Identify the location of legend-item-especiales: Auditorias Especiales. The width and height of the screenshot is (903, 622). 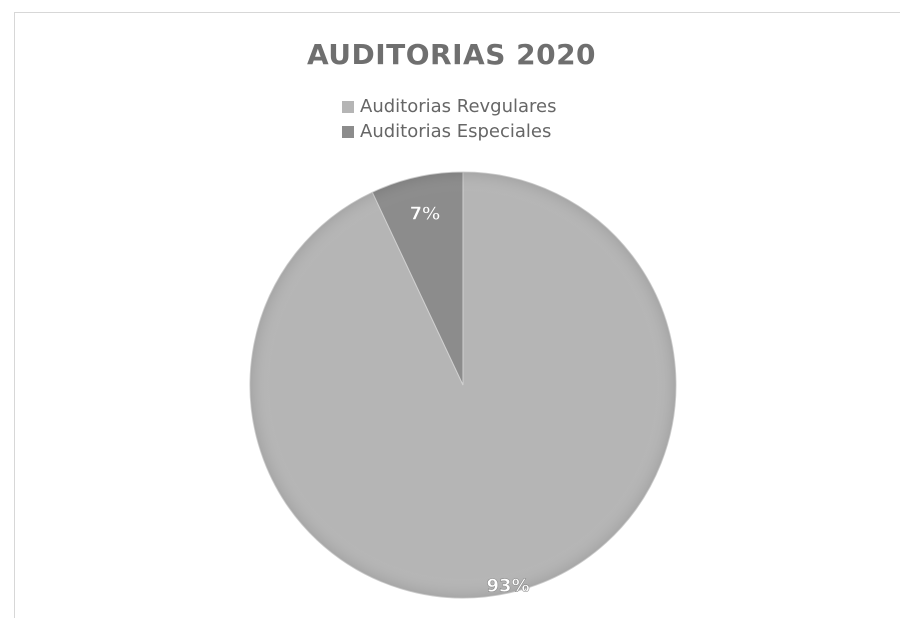
(449, 131).